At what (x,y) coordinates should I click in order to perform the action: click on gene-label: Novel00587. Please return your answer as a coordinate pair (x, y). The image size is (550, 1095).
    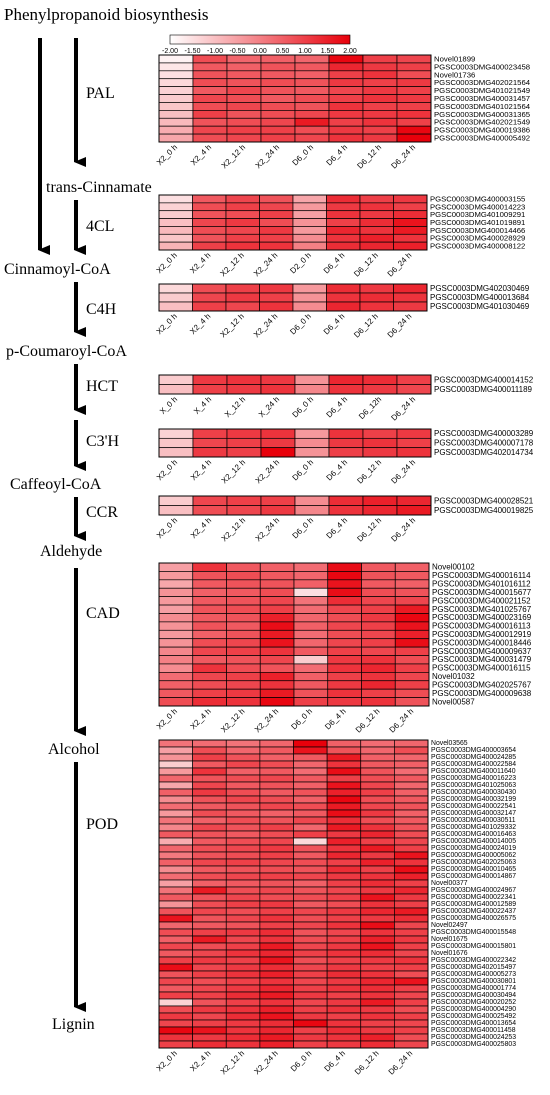
    Looking at the image, I should click on (453, 701).